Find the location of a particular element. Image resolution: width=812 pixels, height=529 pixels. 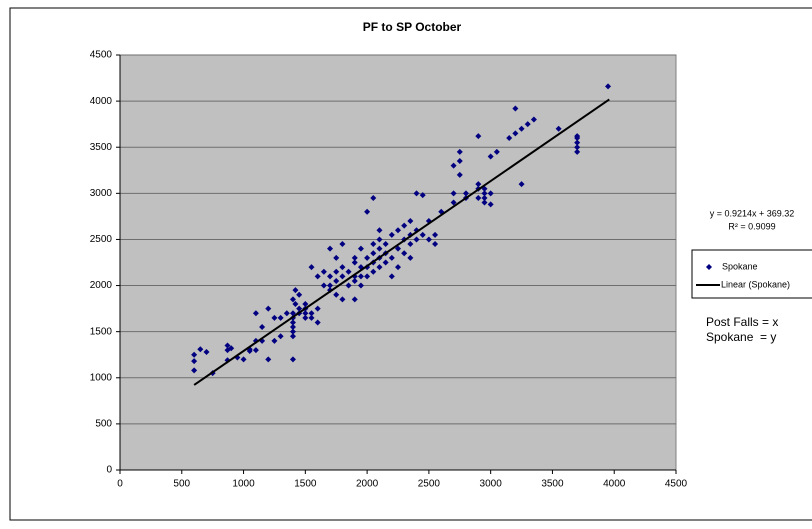

legend-marker is located at coordinates (709, 267).